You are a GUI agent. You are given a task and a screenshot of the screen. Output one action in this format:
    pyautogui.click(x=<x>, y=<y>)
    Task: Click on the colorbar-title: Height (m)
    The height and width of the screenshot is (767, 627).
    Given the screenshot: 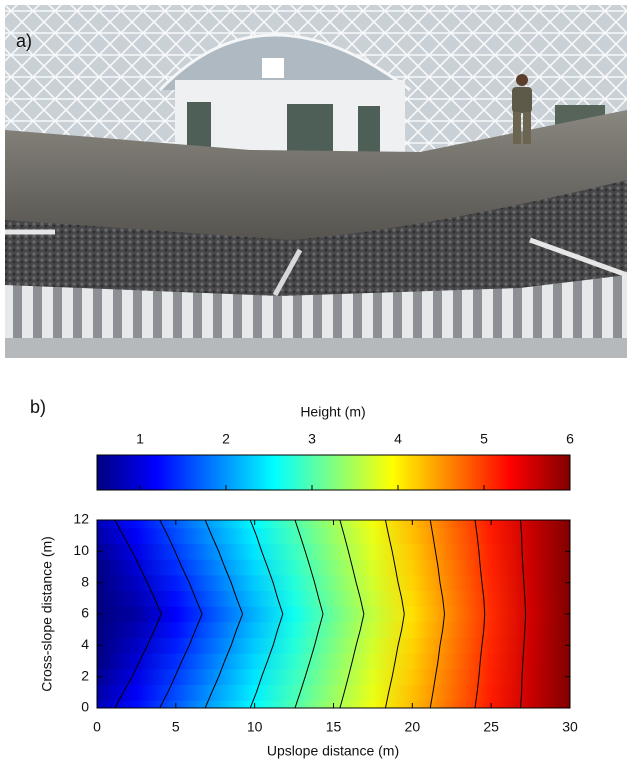 What is the action you would take?
    pyautogui.click(x=332, y=412)
    